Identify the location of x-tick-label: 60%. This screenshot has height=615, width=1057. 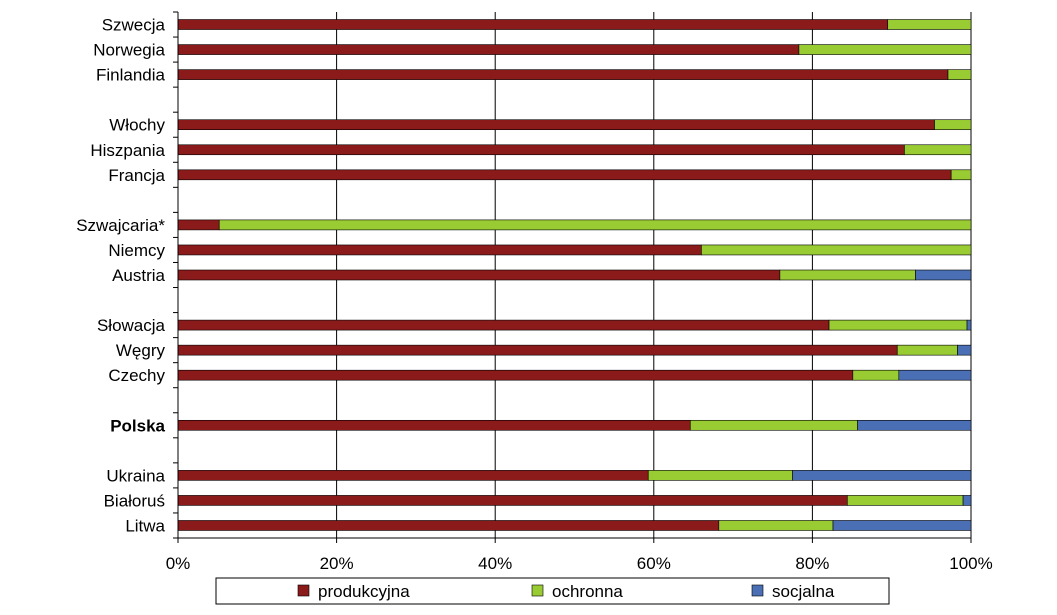
(654, 563).